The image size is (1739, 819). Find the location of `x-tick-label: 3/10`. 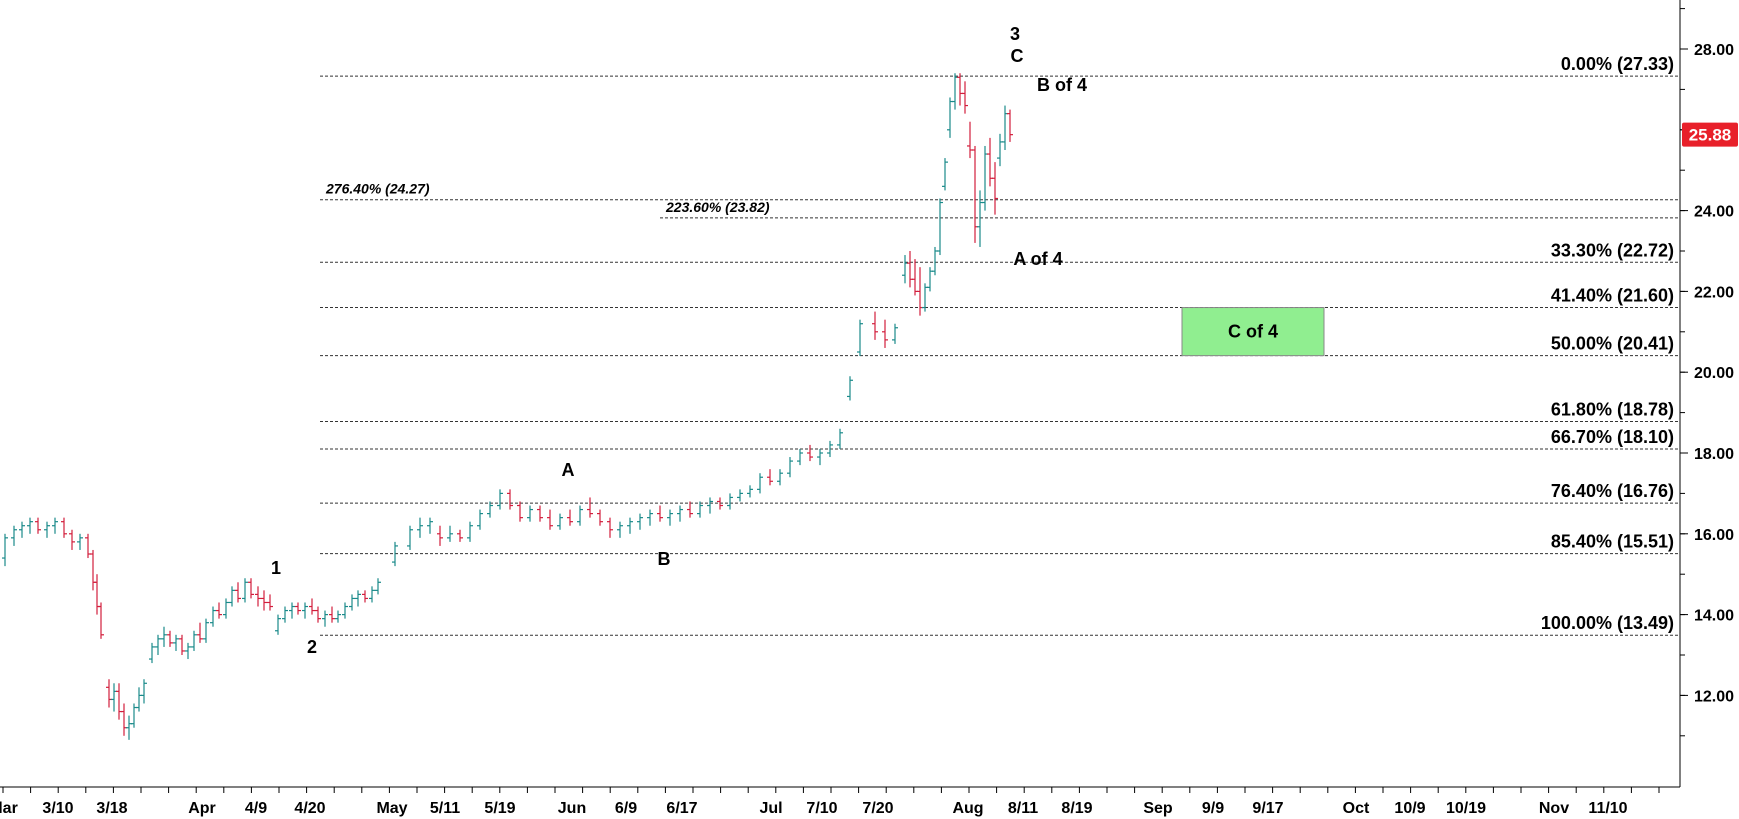

x-tick-label: 3/10 is located at coordinates (57, 808).